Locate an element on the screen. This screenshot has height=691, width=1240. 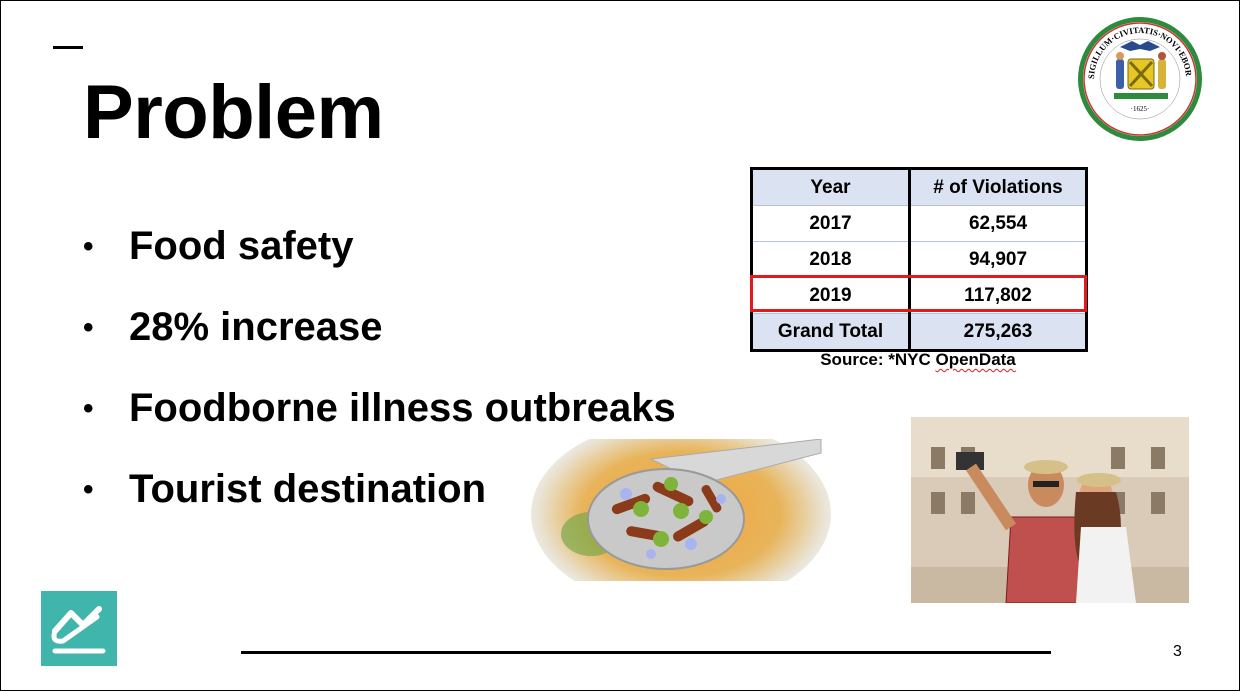
bullet-item: • Foodborne illness outbreaks is located at coordinates (379, 408).